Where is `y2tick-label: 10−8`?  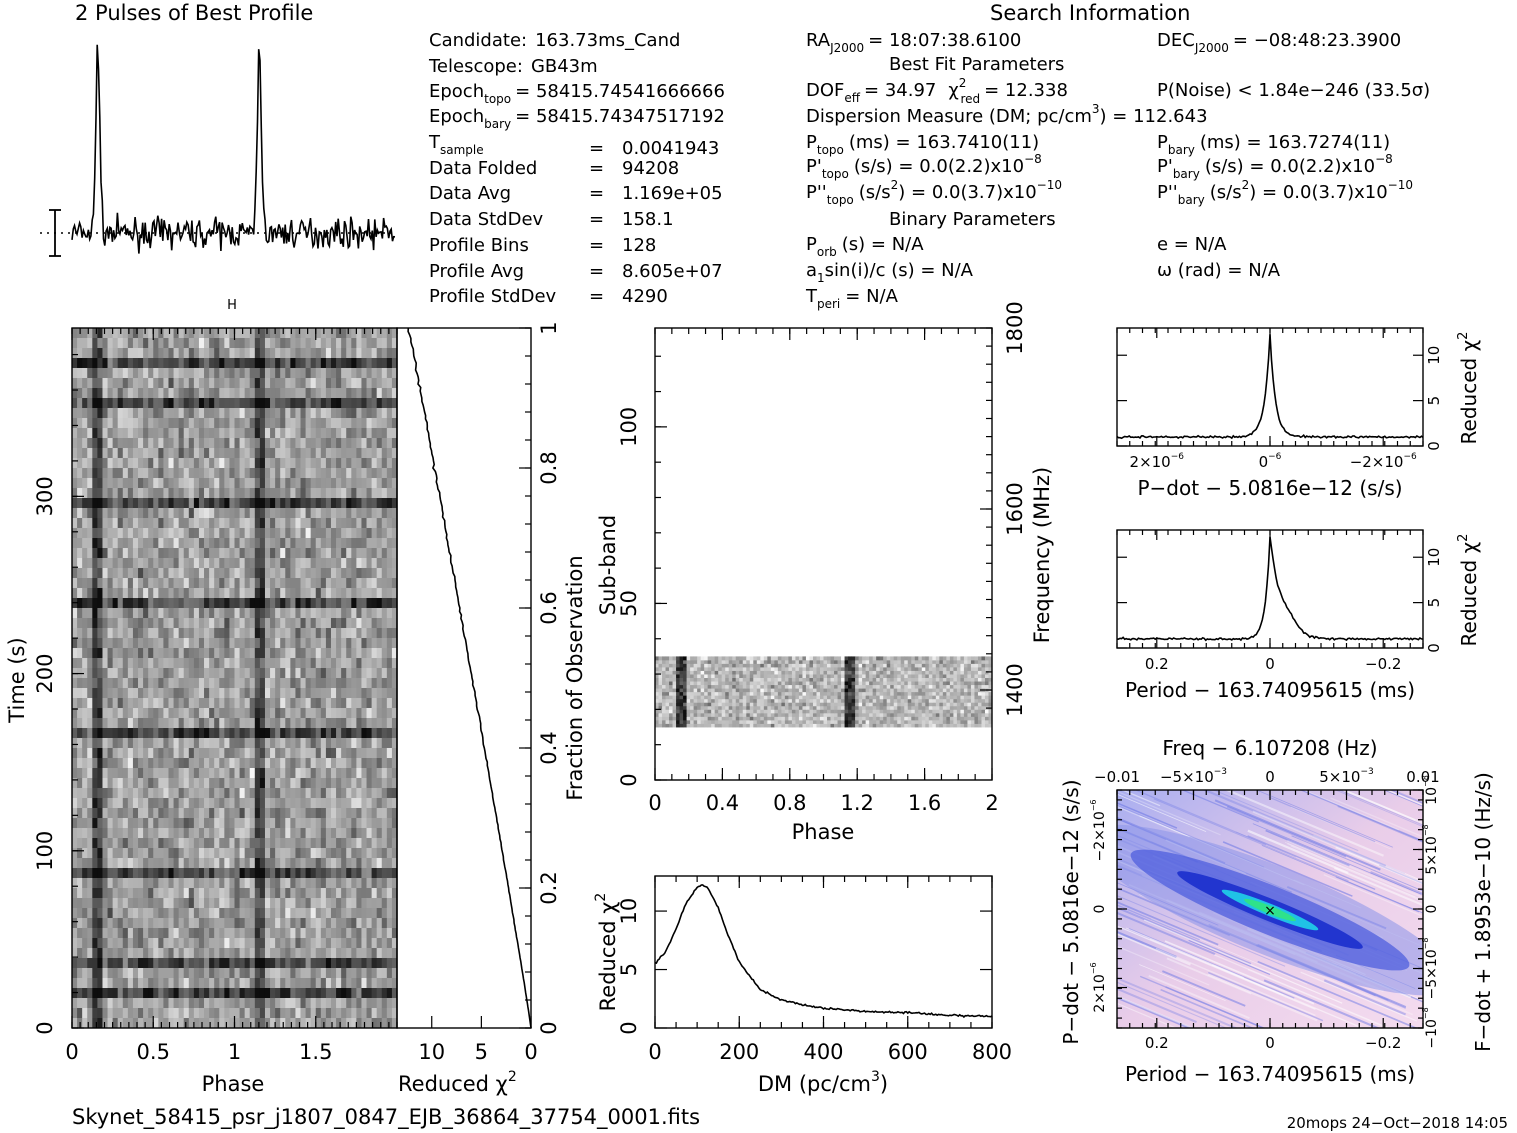 y2tick-label: 10−8 is located at coordinates (1430, 790).